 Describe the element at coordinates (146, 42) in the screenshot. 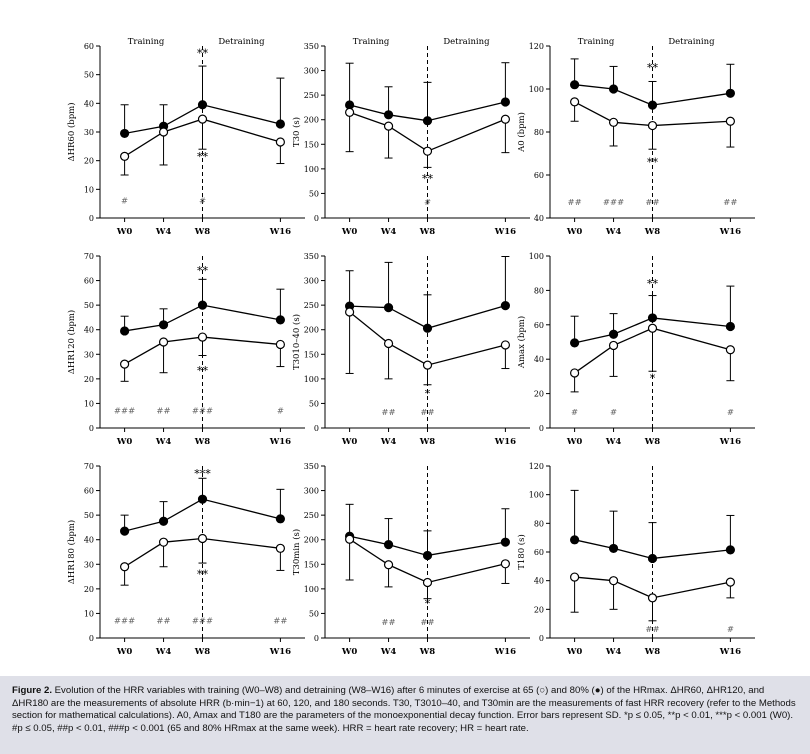

I see `panel-1-phase-label-training: Training` at that location.